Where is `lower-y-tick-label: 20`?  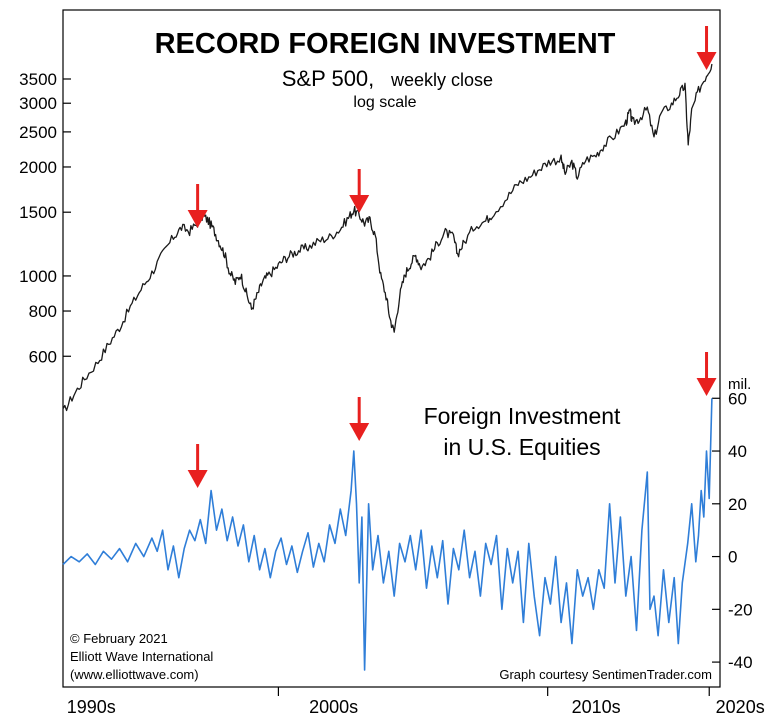 lower-y-tick-label: 20 is located at coordinates (737, 504).